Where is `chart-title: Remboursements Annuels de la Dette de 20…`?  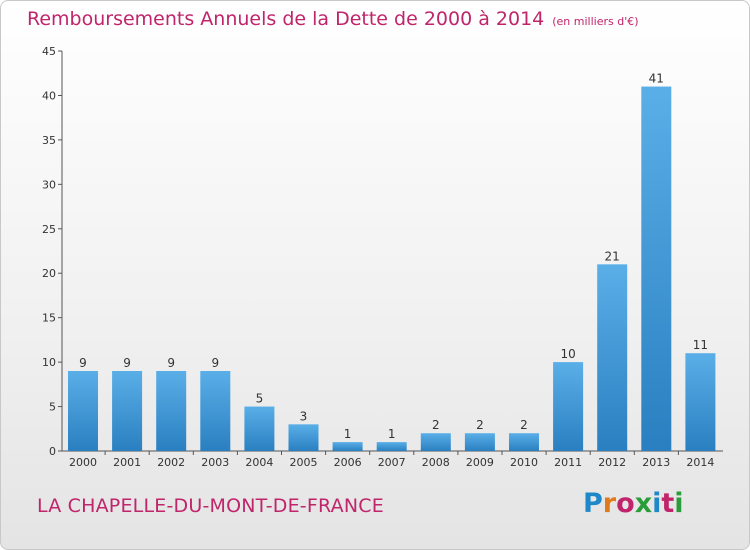
chart-title: Remboursements Annuels de la Dette de 20… is located at coordinates (333, 19).